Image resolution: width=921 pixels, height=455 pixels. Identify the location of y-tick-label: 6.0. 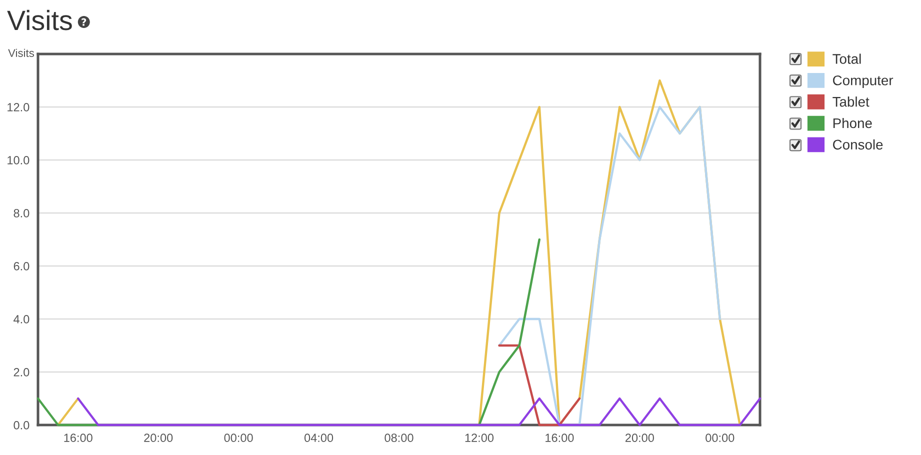
(22, 266).